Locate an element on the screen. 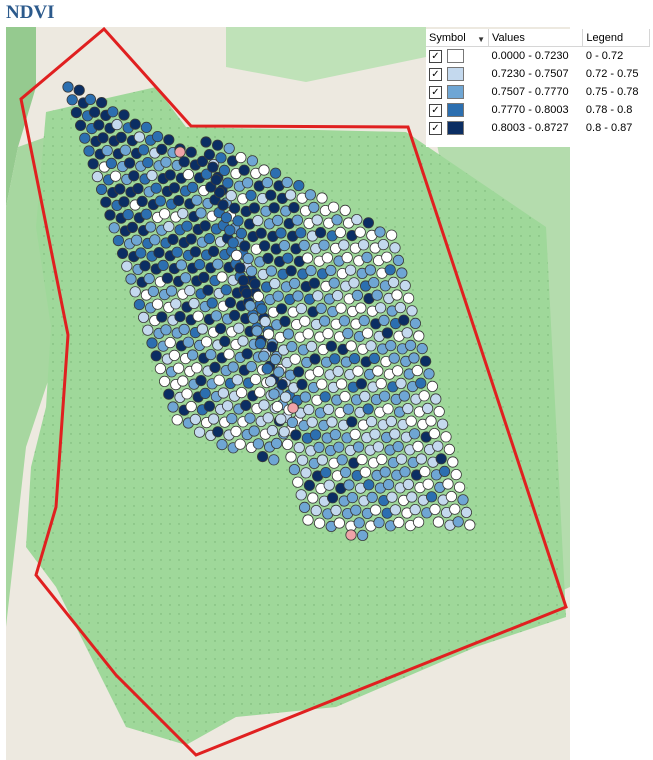  legend-header-symbol: Symbol ▼ is located at coordinates (457, 38).